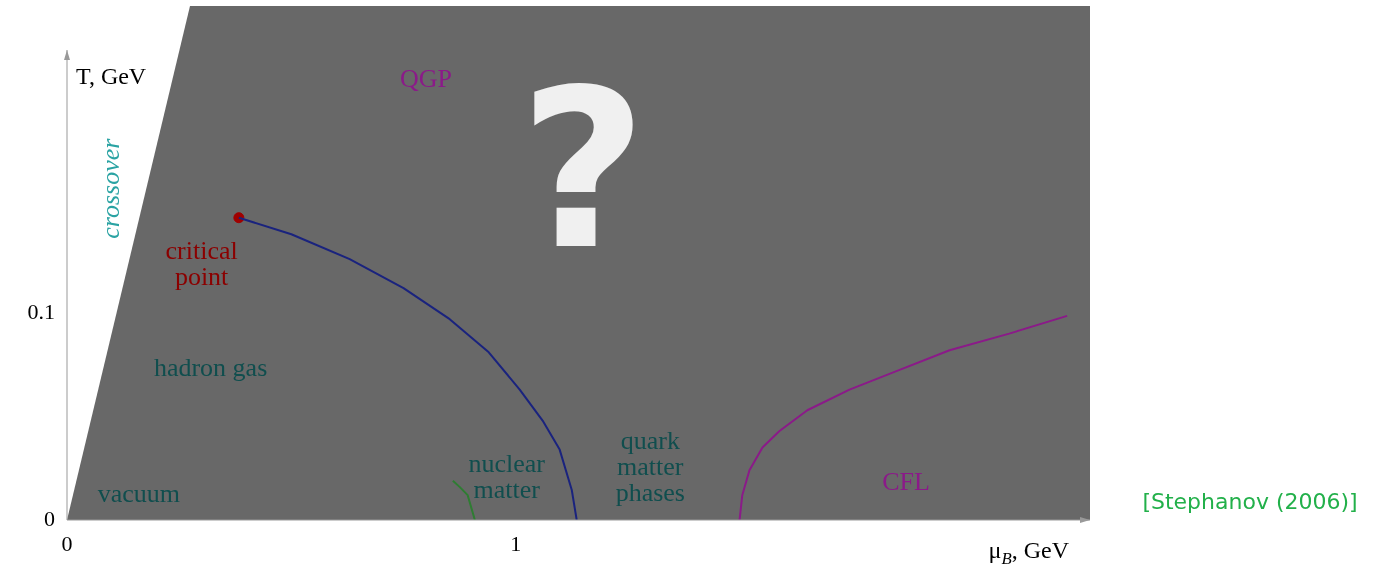 The image size is (1385, 582). What do you see at coordinates (425, 79) in the screenshot?
I see `annotation: QGP` at bounding box center [425, 79].